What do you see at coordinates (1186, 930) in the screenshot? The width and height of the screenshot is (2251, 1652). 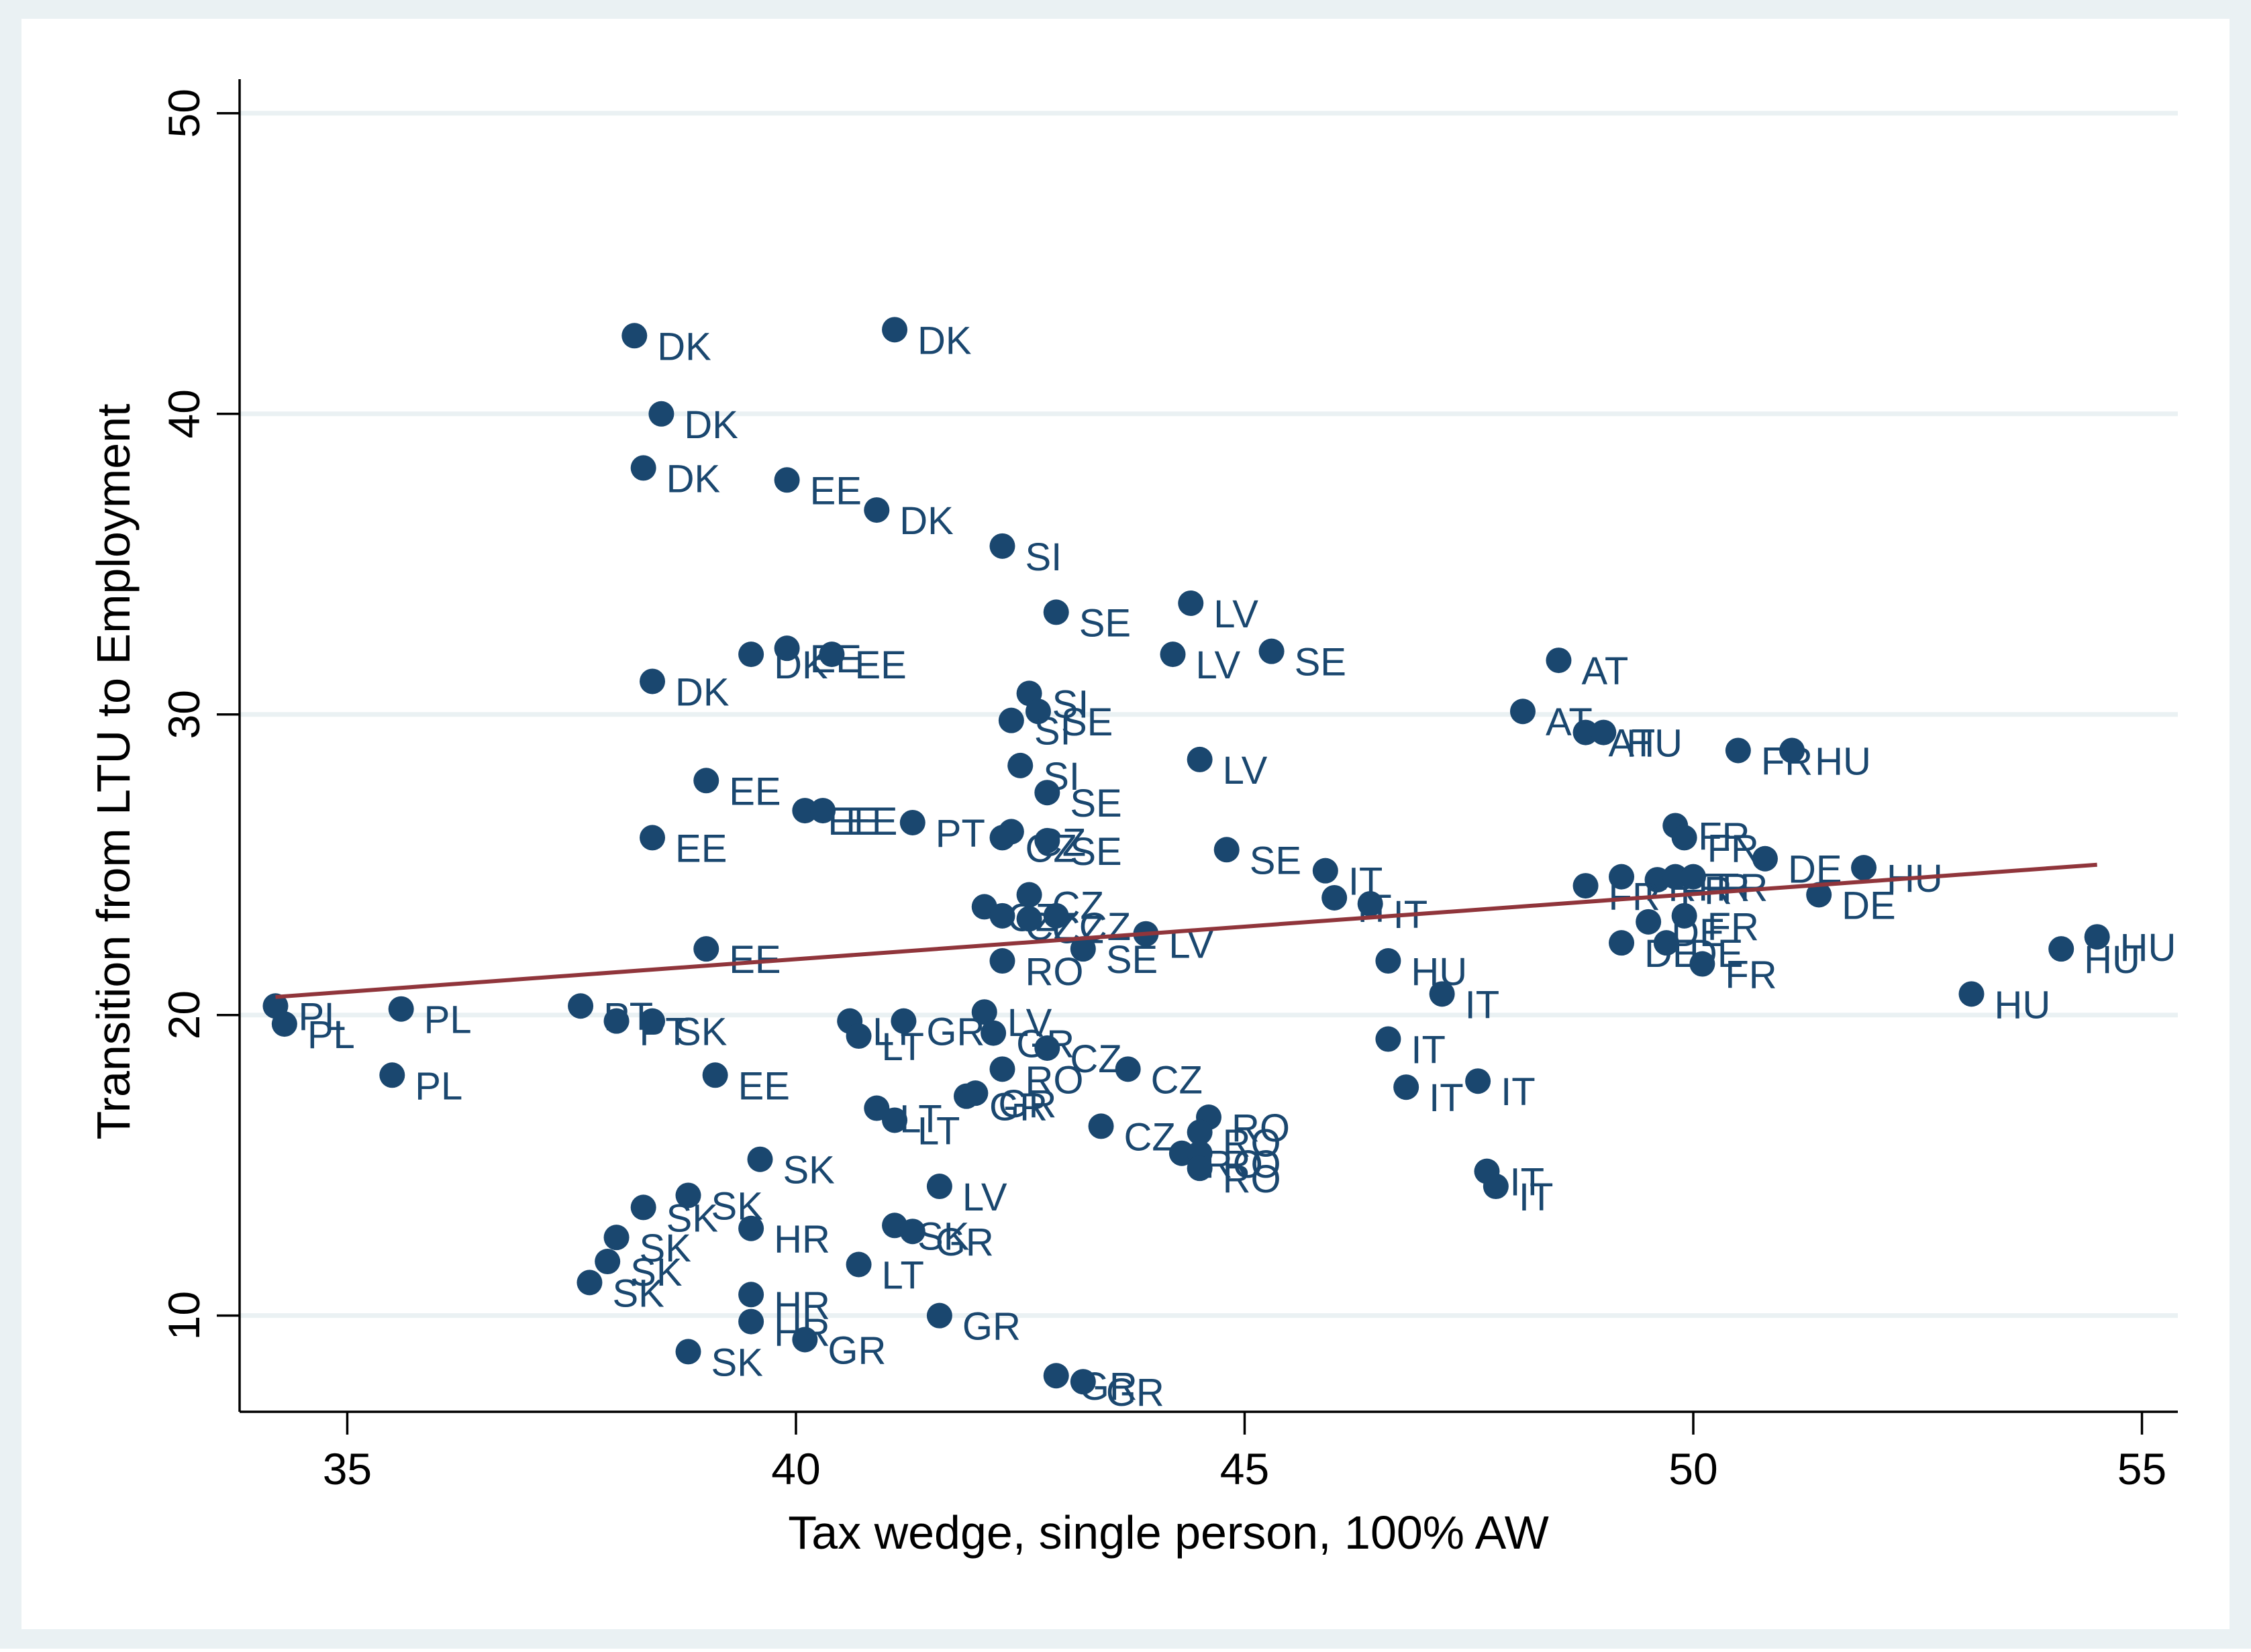 I see `fit-line` at bounding box center [1186, 930].